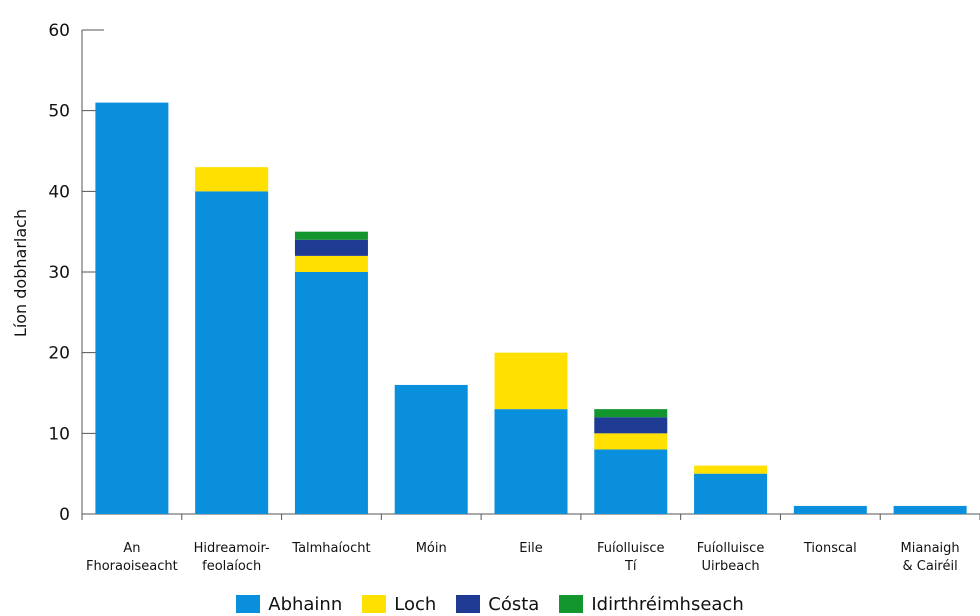 The width and height of the screenshot is (980, 616). I want to click on legend-label: Cósta, so click(513, 604).